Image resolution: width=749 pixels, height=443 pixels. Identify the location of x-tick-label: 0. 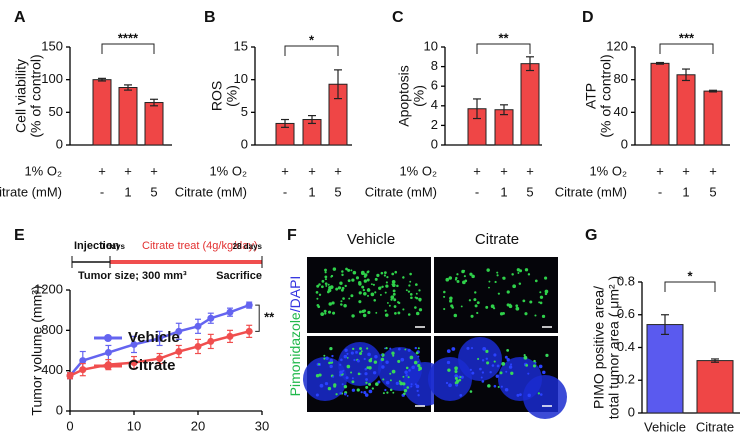
(69, 425).